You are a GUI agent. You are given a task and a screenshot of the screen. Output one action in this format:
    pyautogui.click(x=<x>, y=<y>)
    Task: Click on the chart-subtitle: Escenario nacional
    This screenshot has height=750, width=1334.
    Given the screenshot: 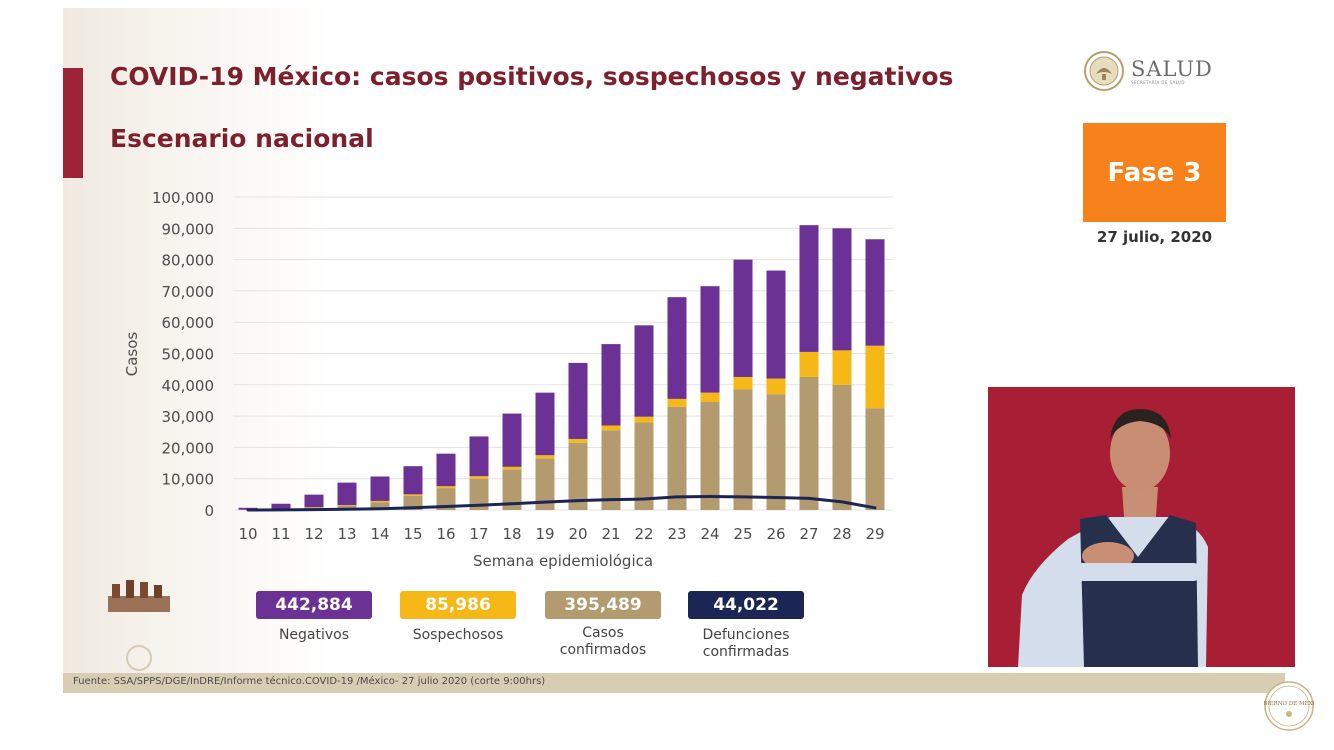 What is the action you would take?
    pyautogui.click(x=242, y=138)
    